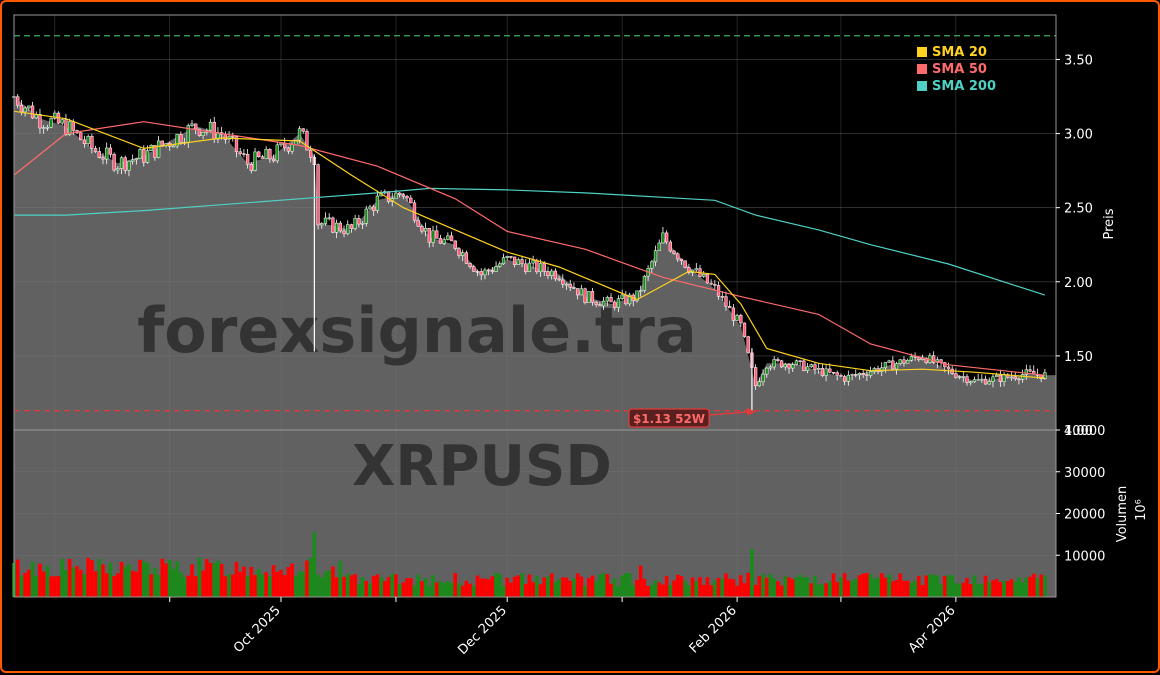 The image size is (1160, 675). I want to click on volume-bars, so click(529, 564).